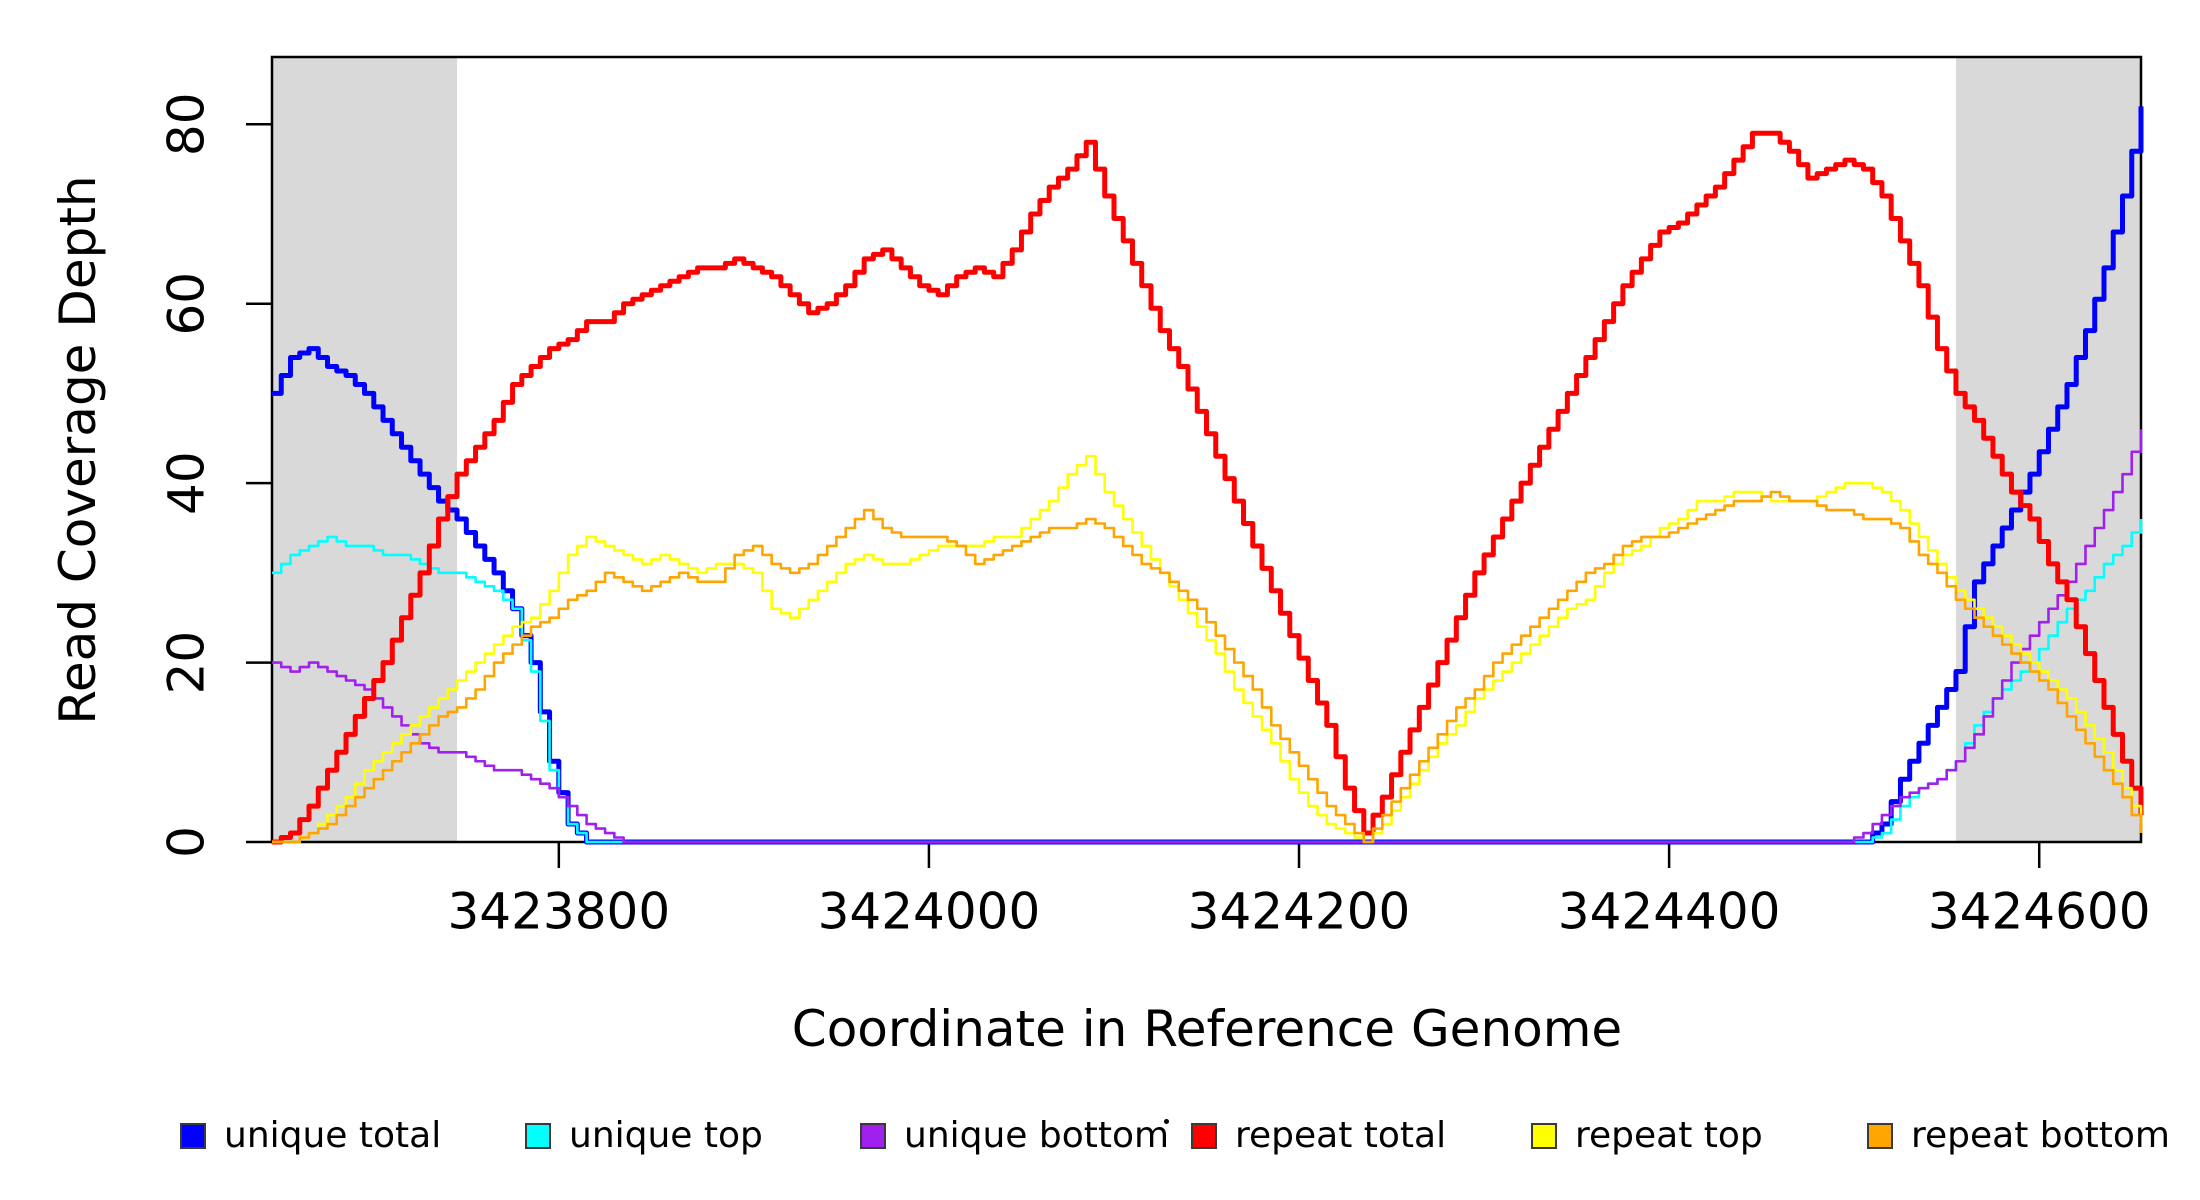 The width and height of the screenshot is (2200, 1200). Describe the element at coordinates (187, 663) in the screenshot. I see `y-tick-label: 20` at that location.